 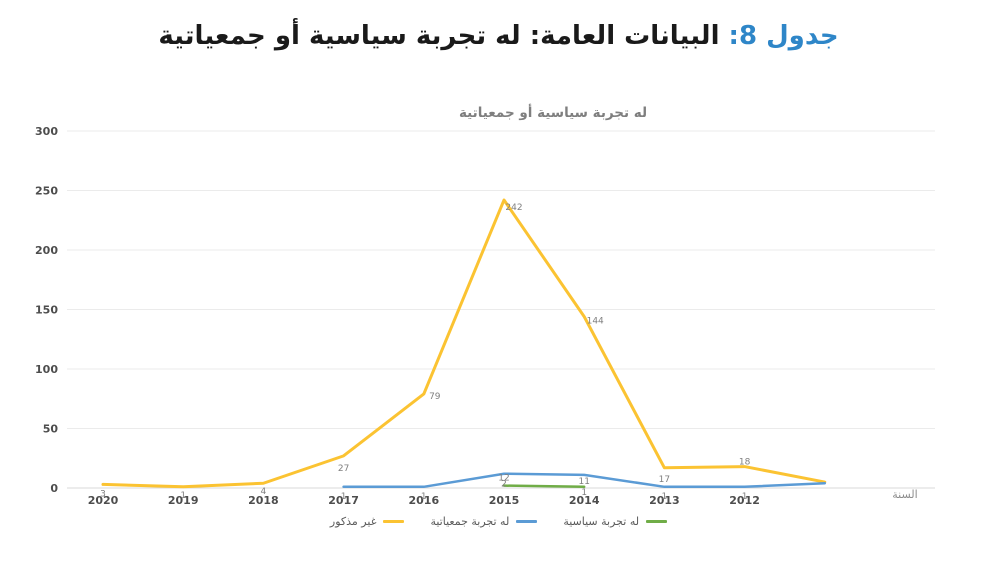 I want to click on y-tick-label: 100, so click(x=46, y=369).